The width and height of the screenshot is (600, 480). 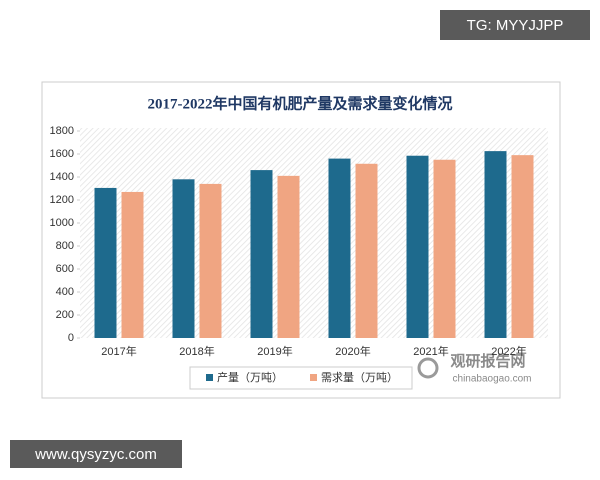 What do you see at coordinates (359, 377) in the screenshot?
I see `legend-label: 需求量（万吨）` at bounding box center [359, 377].